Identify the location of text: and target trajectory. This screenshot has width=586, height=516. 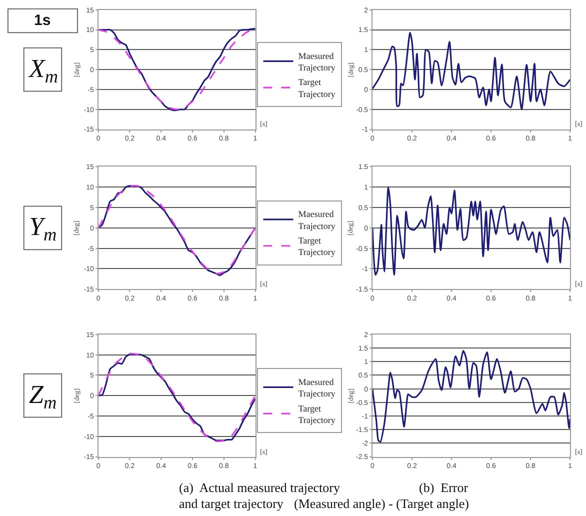
(231, 503).